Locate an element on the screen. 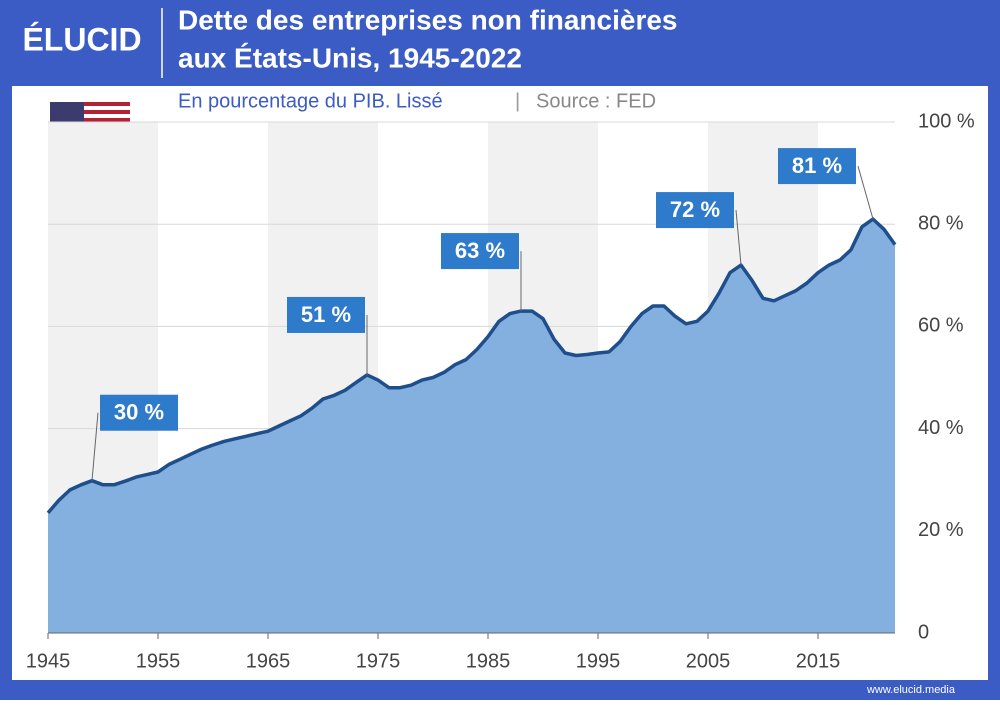 The height and width of the screenshot is (705, 1000). y-tick-label: 80 % is located at coordinates (941, 223).